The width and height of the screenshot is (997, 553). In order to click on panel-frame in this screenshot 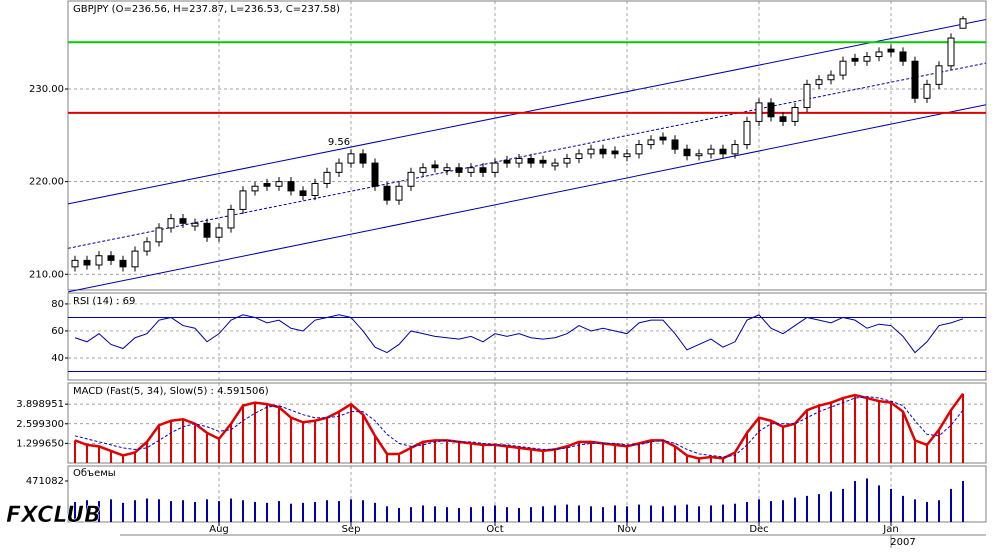, I will do `click(527, 494)`.